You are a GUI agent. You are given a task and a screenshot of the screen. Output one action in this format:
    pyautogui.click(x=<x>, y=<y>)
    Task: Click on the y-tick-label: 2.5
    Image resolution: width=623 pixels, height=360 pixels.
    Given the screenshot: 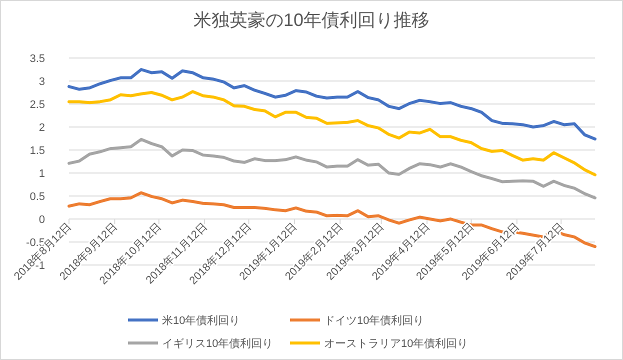 What is the action you would take?
    pyautogui.click(x=37, y=105)
    